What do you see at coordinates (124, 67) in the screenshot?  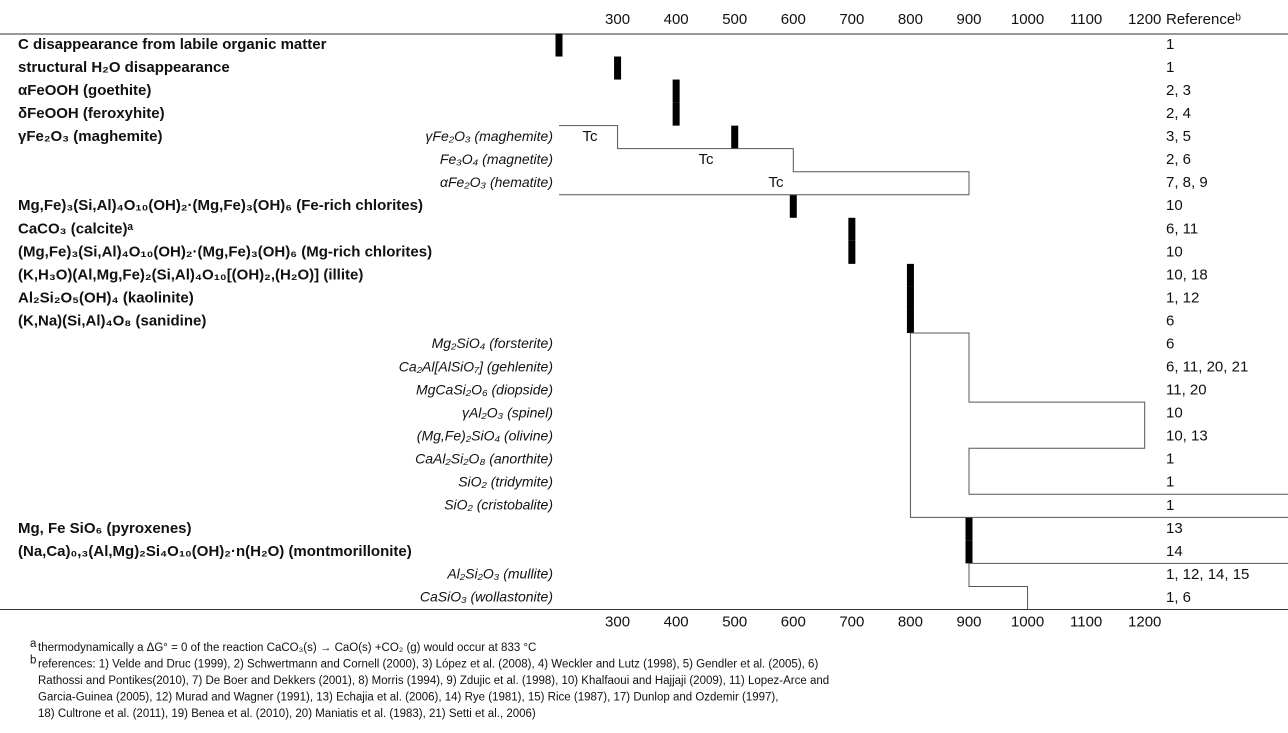 I see `mineral-label: structural H₂O disappearance` at bounding box center [124, 67].